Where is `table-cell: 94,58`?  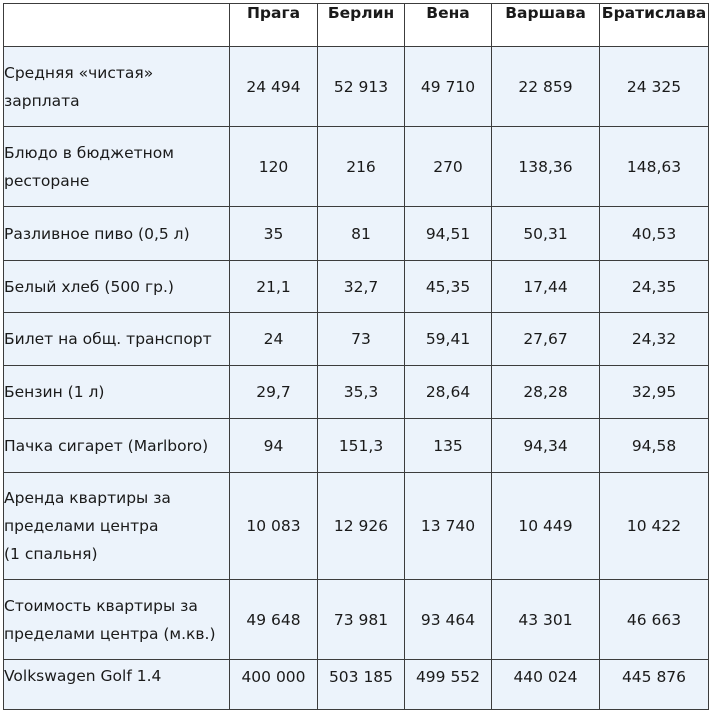 table-cell: 94,58 is located at coordinates (654, 445).